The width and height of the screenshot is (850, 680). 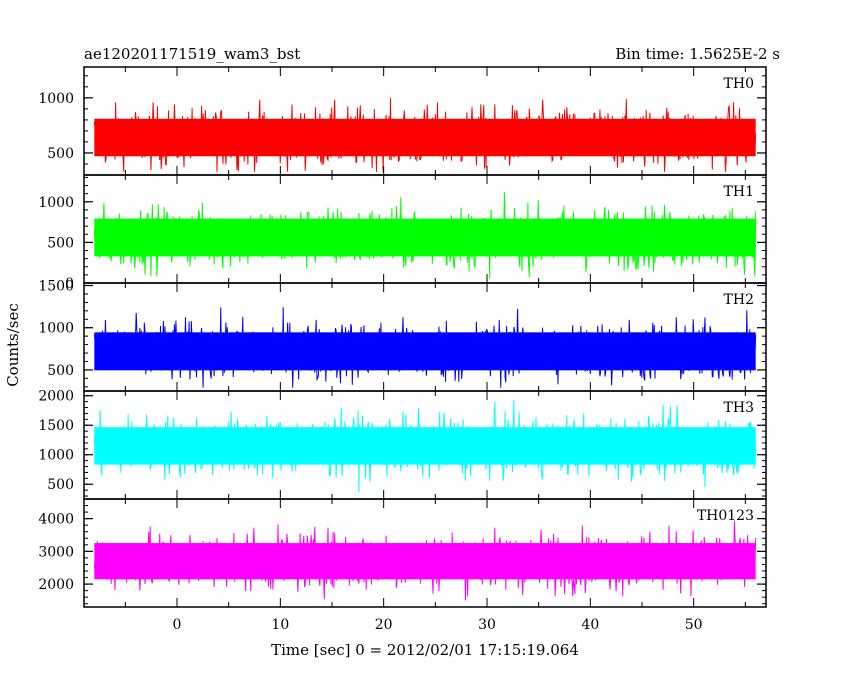 I want to click on series-core-th1, so click(x=425, y=237).